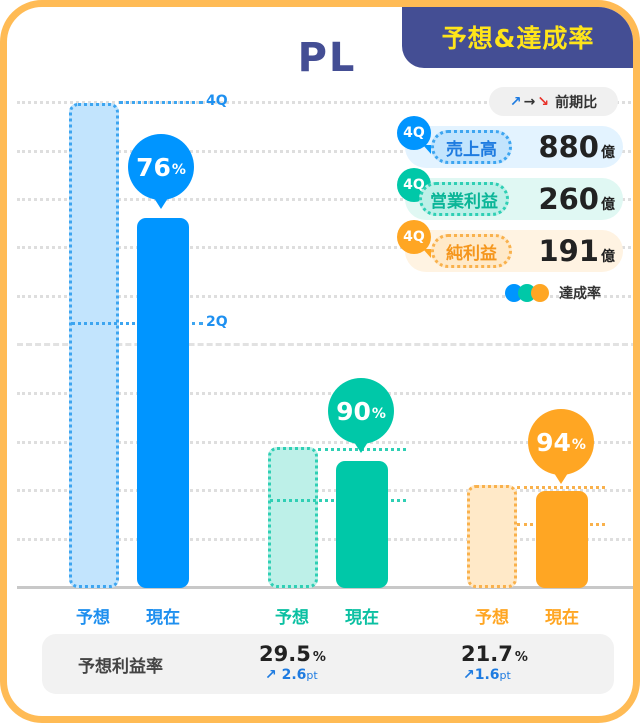 The image size is (640, 727). I want to click on current-bar-operating, so click(362, 524).